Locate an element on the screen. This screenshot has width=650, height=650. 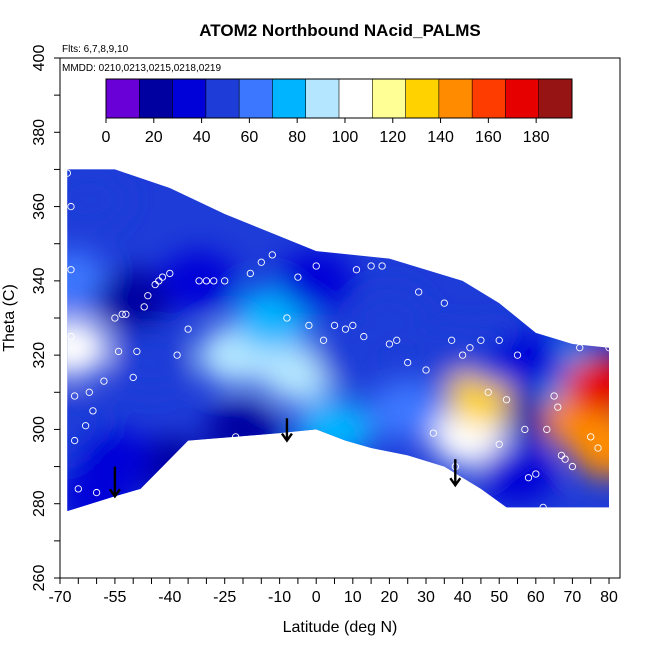
colorbar: 0 20 40 60 80 100 120 140 160 180 is located at coordinates (337, 112).